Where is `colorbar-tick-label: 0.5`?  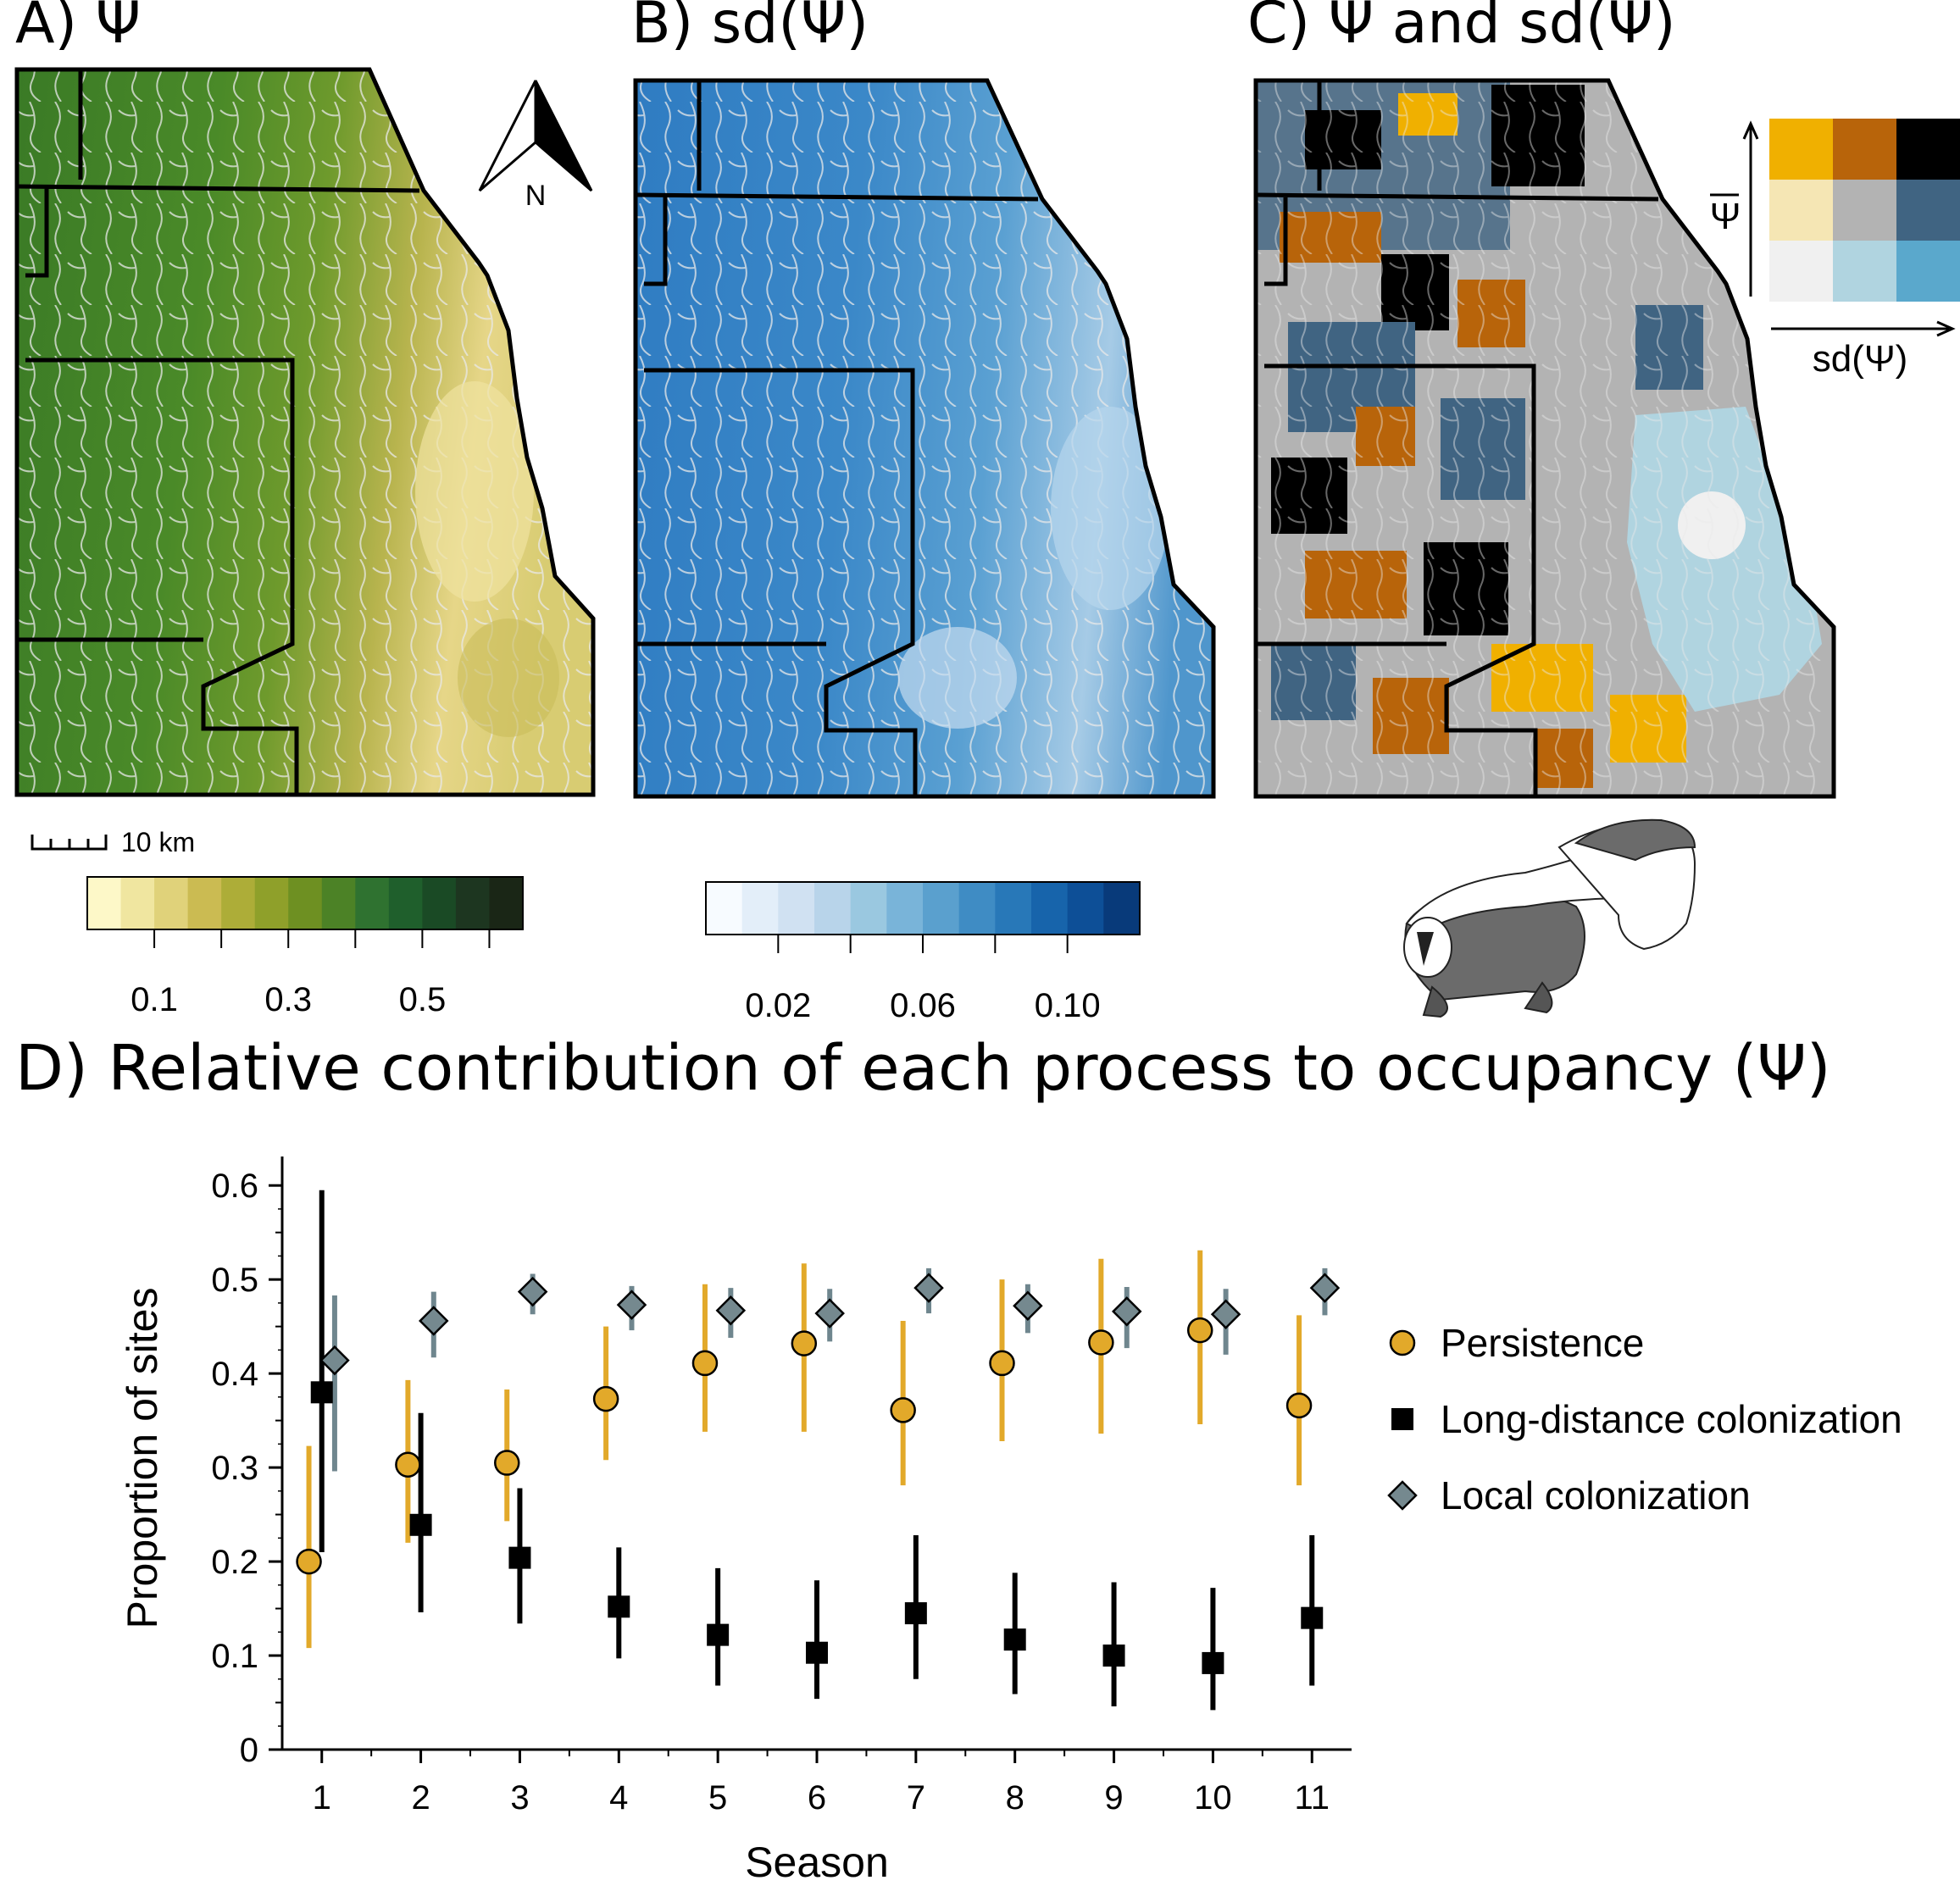 colorbar-tick-label: 0.5 is located at coordinates (423, 999).